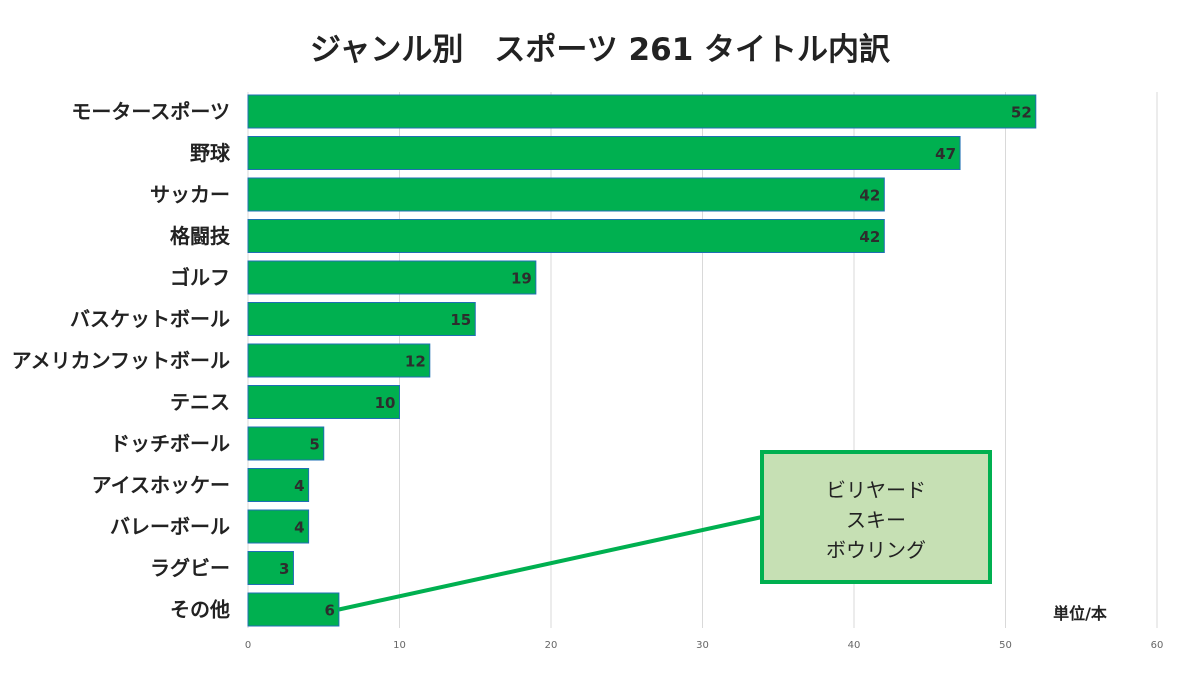  I want to click on category-label: サッカー, so click(190, 195).